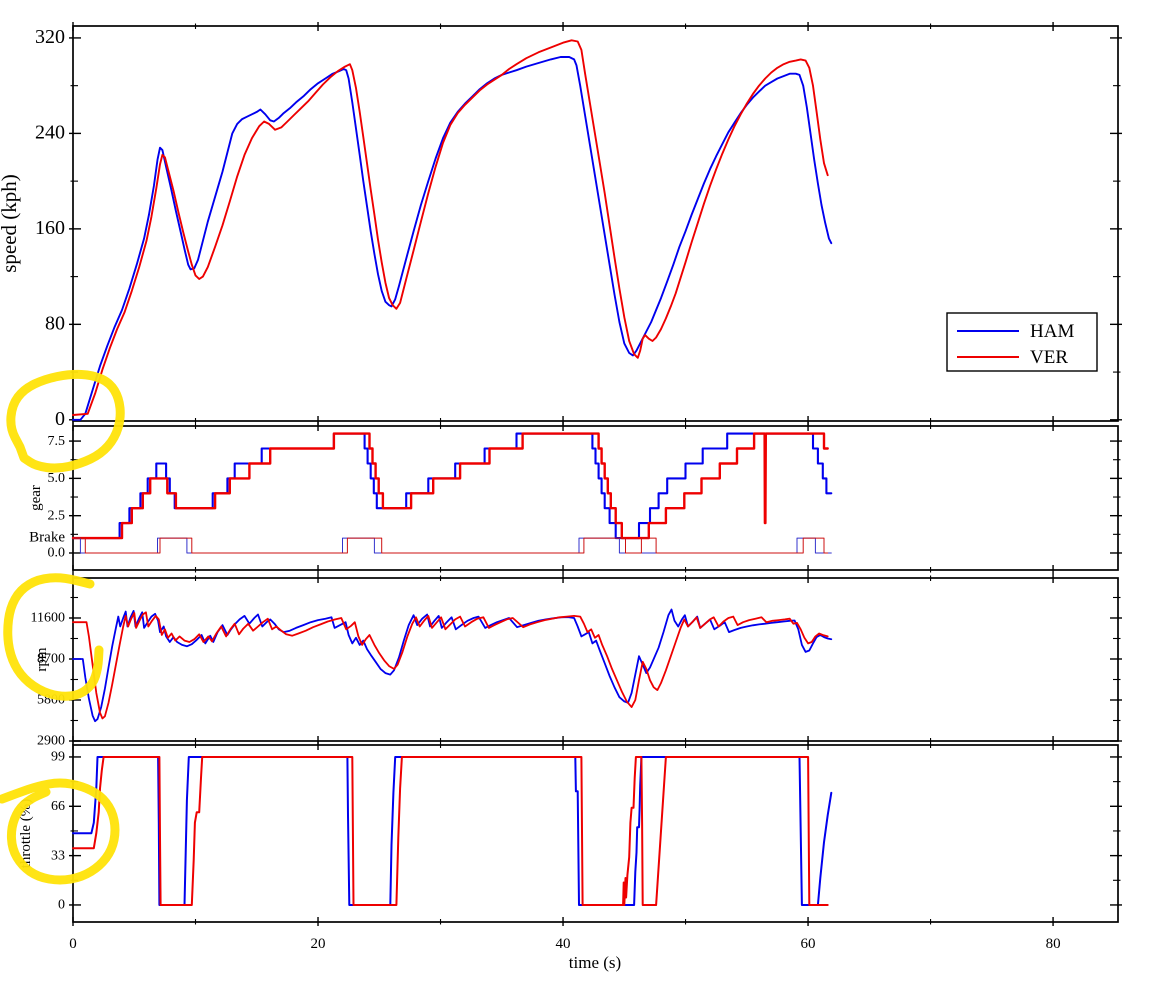 The width and height of the screenshot is (1159, 994). What do you see at coordinates (595, 962) in the screenshot?
I see `x-axis-label: time (s)` at bounding box center [595, 962].